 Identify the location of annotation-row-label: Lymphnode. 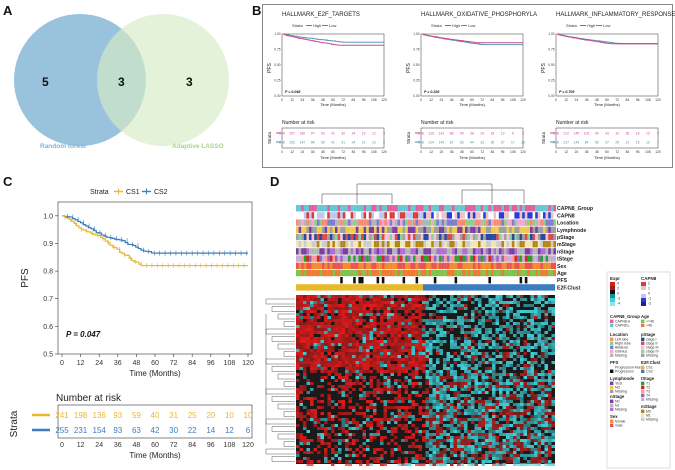
(571, 231).